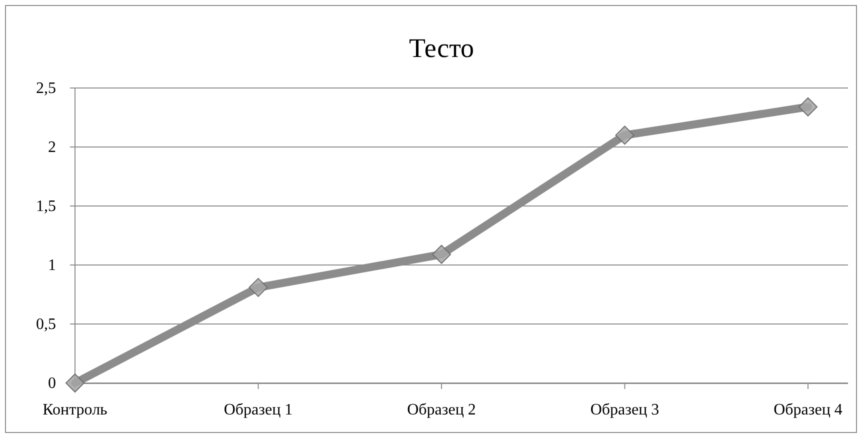  Describe the element at coordinates (625, 409) in the screenshot. I see `x-tick-label: Образец 3` at that location.